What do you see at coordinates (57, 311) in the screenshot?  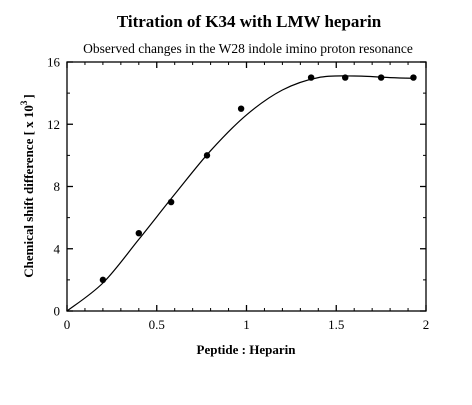 I see `y-tick-label: 0` at bounding box center [57, 311].